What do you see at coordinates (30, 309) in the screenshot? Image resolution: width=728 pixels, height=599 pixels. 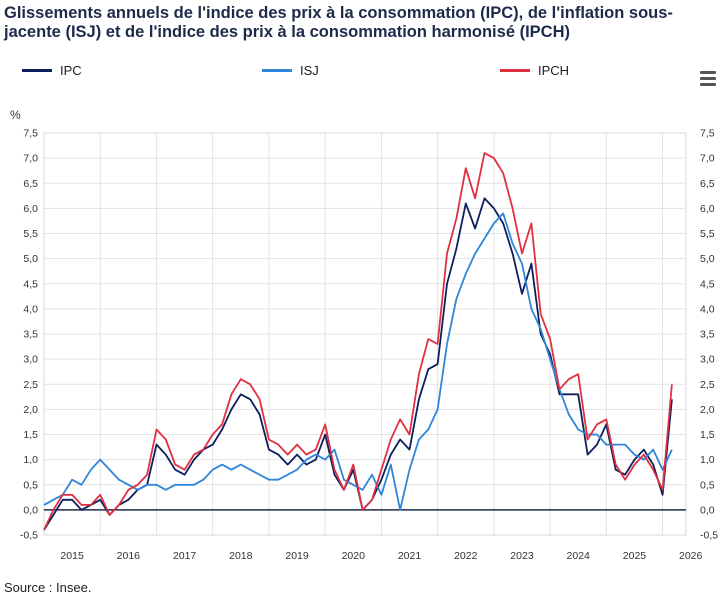 I see `y-tick-label-left: 4,0` at bounding box center [30, 309].